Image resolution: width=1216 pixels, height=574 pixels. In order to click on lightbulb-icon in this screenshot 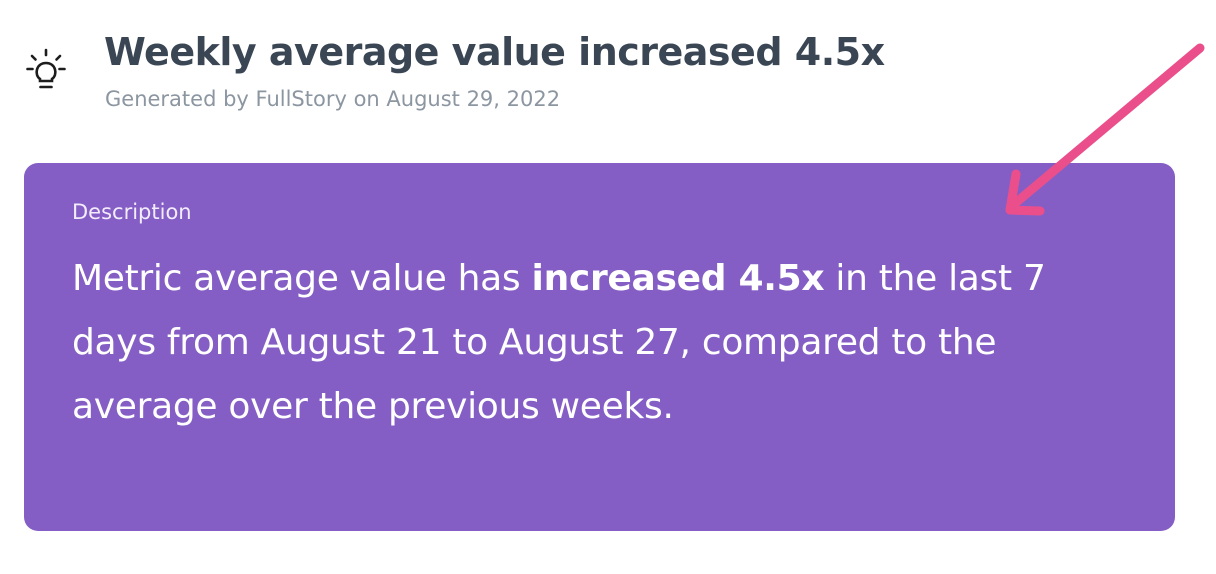, I will do `click(46, 68)`.